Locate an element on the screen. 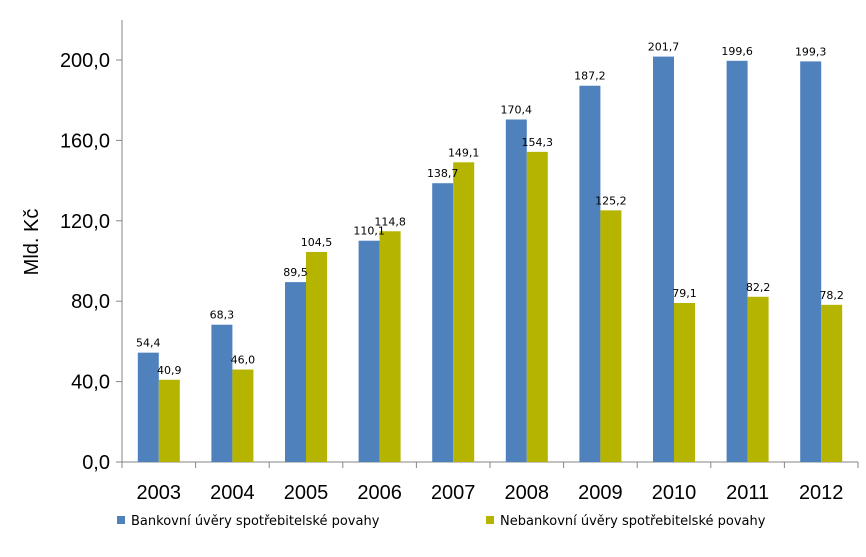 Image resolution: width=866 pixels, height=557 pixels. data-label: 46,0 is located at coordinates (243, 360).